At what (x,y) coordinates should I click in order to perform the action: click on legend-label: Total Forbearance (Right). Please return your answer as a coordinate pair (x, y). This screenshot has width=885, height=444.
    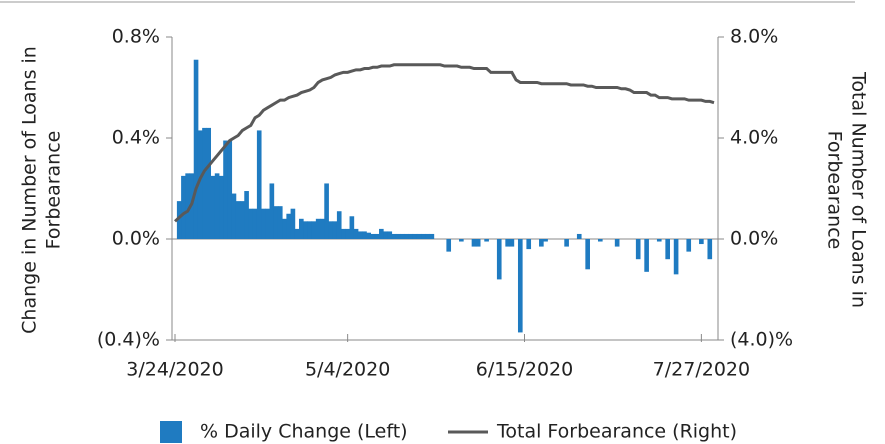
    Looking at the image, I should click on (616, 432).